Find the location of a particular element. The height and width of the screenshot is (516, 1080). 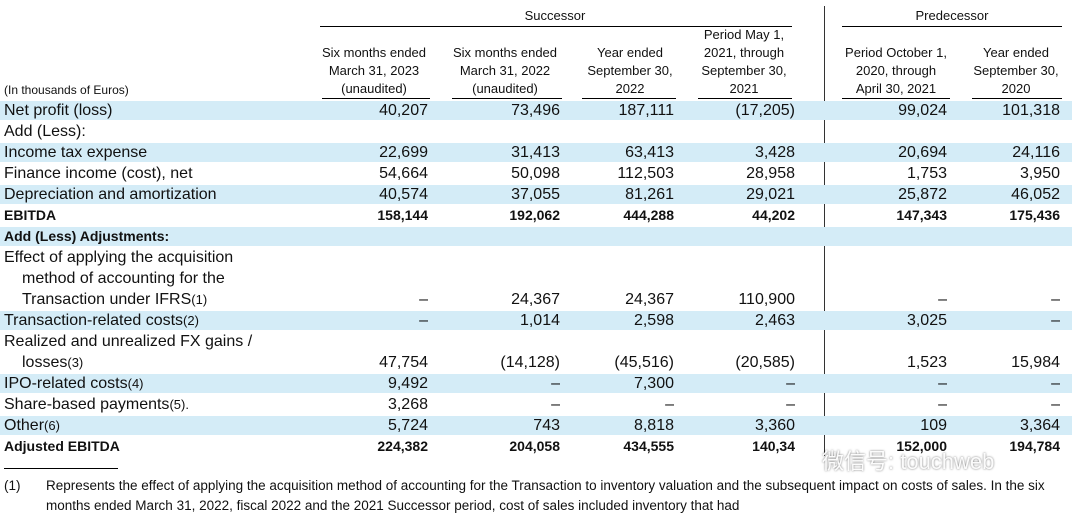

cell-value: 40,574 is located at coordinates (403, 194).